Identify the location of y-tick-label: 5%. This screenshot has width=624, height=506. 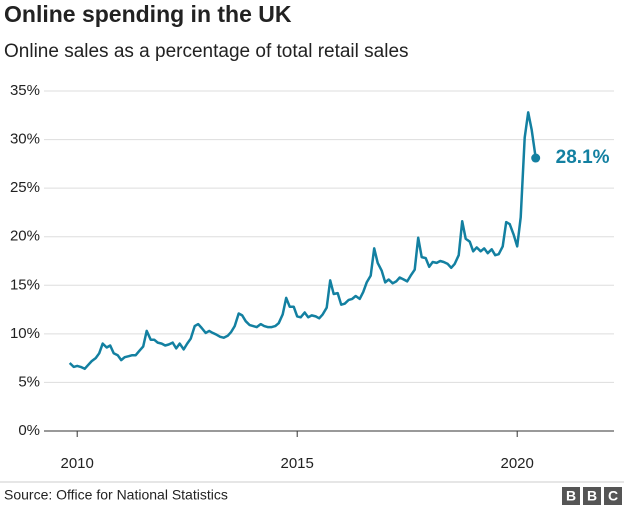
(29, 381).